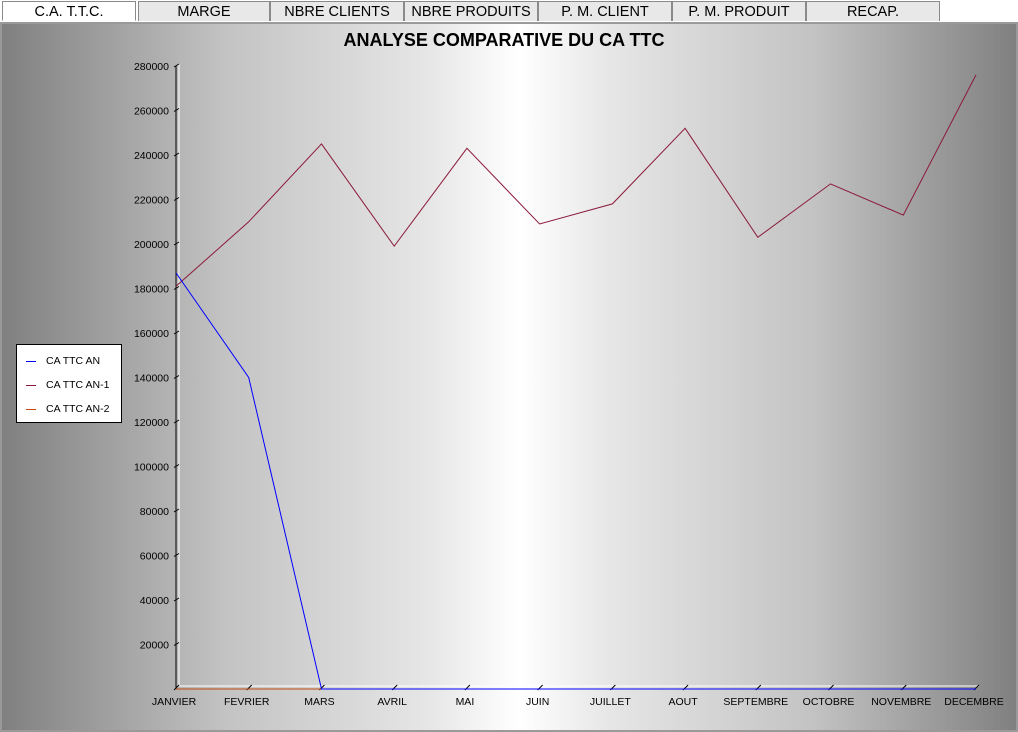 This screenshot has height=732, width=1018. What do you see at coordinates (151, 67) in the screenshot?
I see `y-tick-label: 280000` at bounding box center [151, 67].